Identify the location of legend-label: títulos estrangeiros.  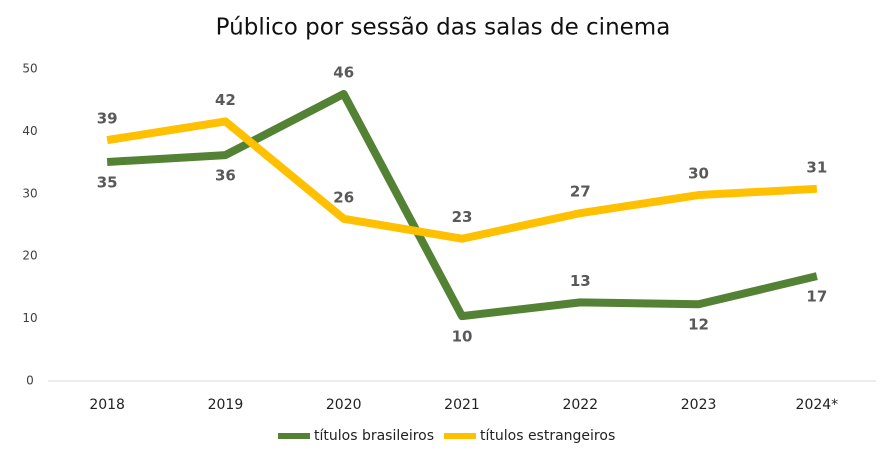
(547, 436).